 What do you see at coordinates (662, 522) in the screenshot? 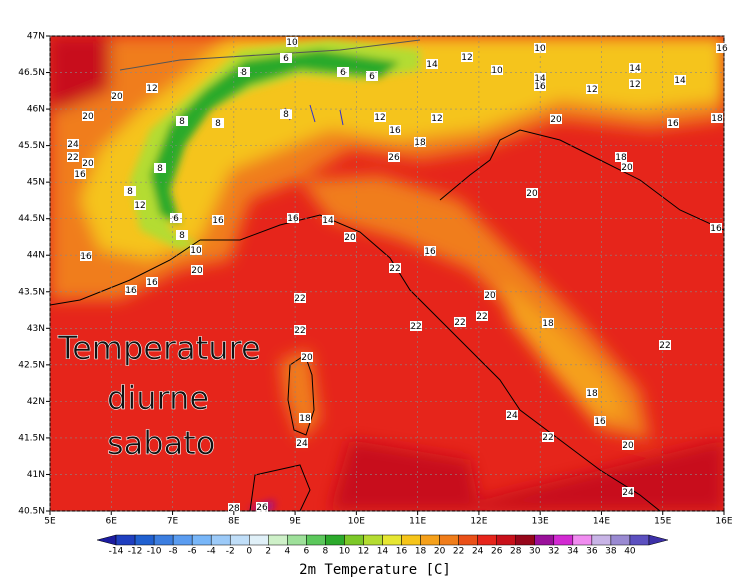
I see `x-tick-label: 15E` at bounding box center [662, 522].